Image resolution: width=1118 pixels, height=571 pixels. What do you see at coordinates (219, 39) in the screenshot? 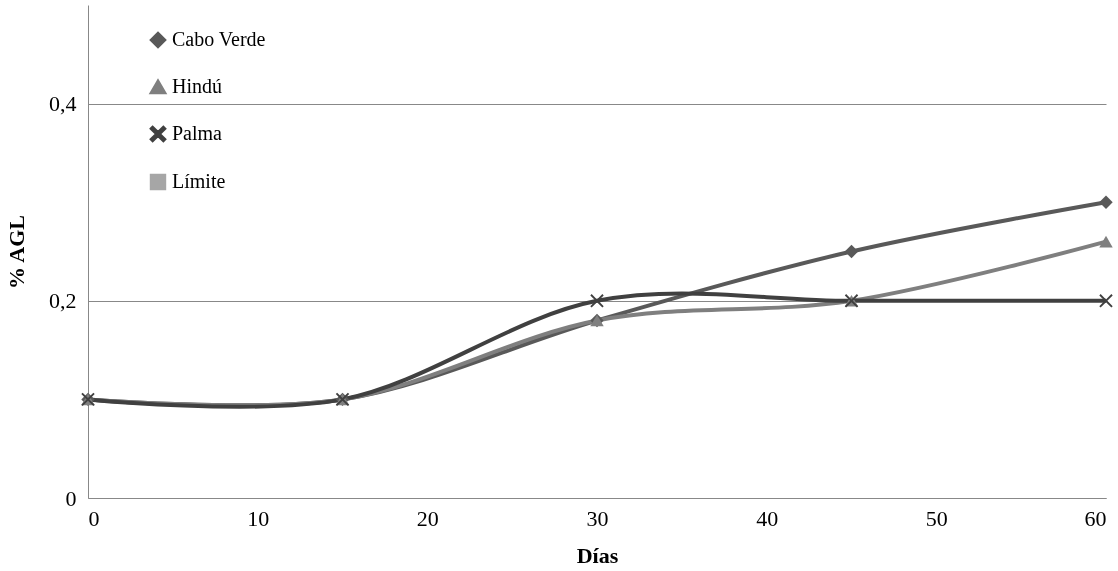
I see `legend-label: Cabo Verde` at bounding box center [219, 39].